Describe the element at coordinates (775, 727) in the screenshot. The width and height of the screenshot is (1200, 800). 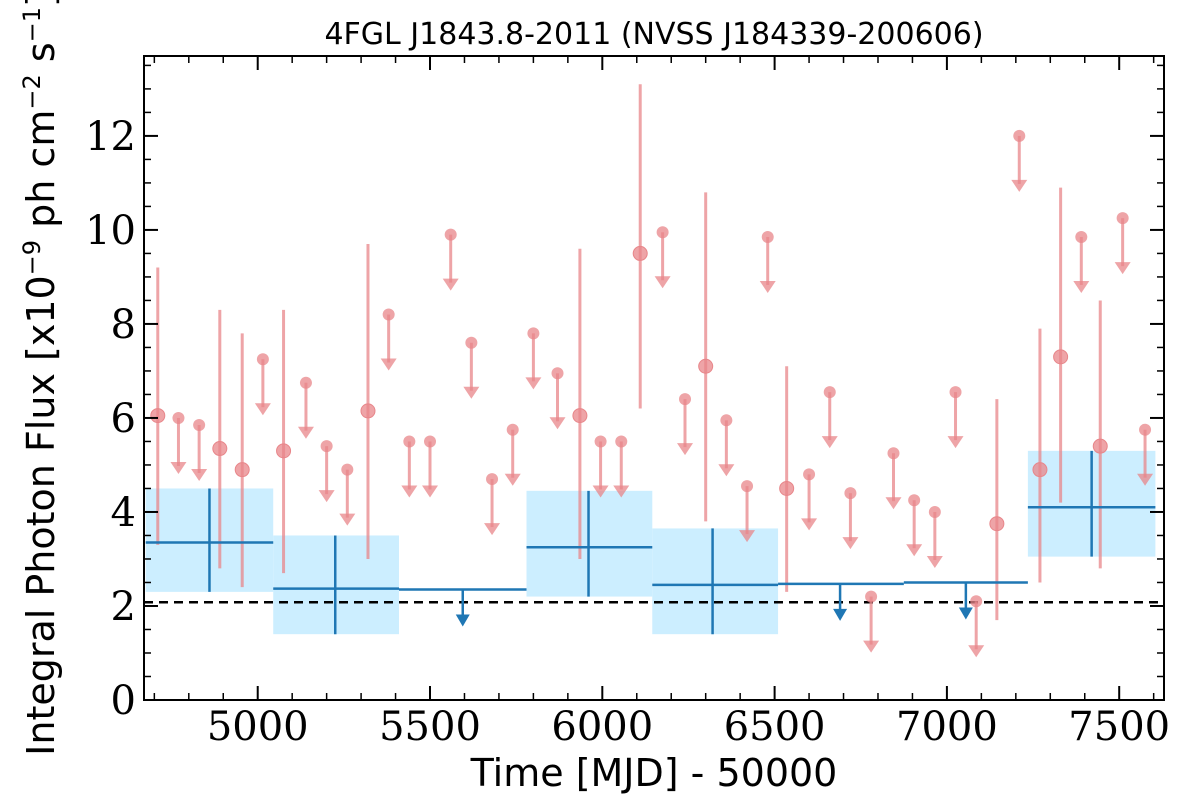
I see `x-tick-label-3: 6500` at that location.